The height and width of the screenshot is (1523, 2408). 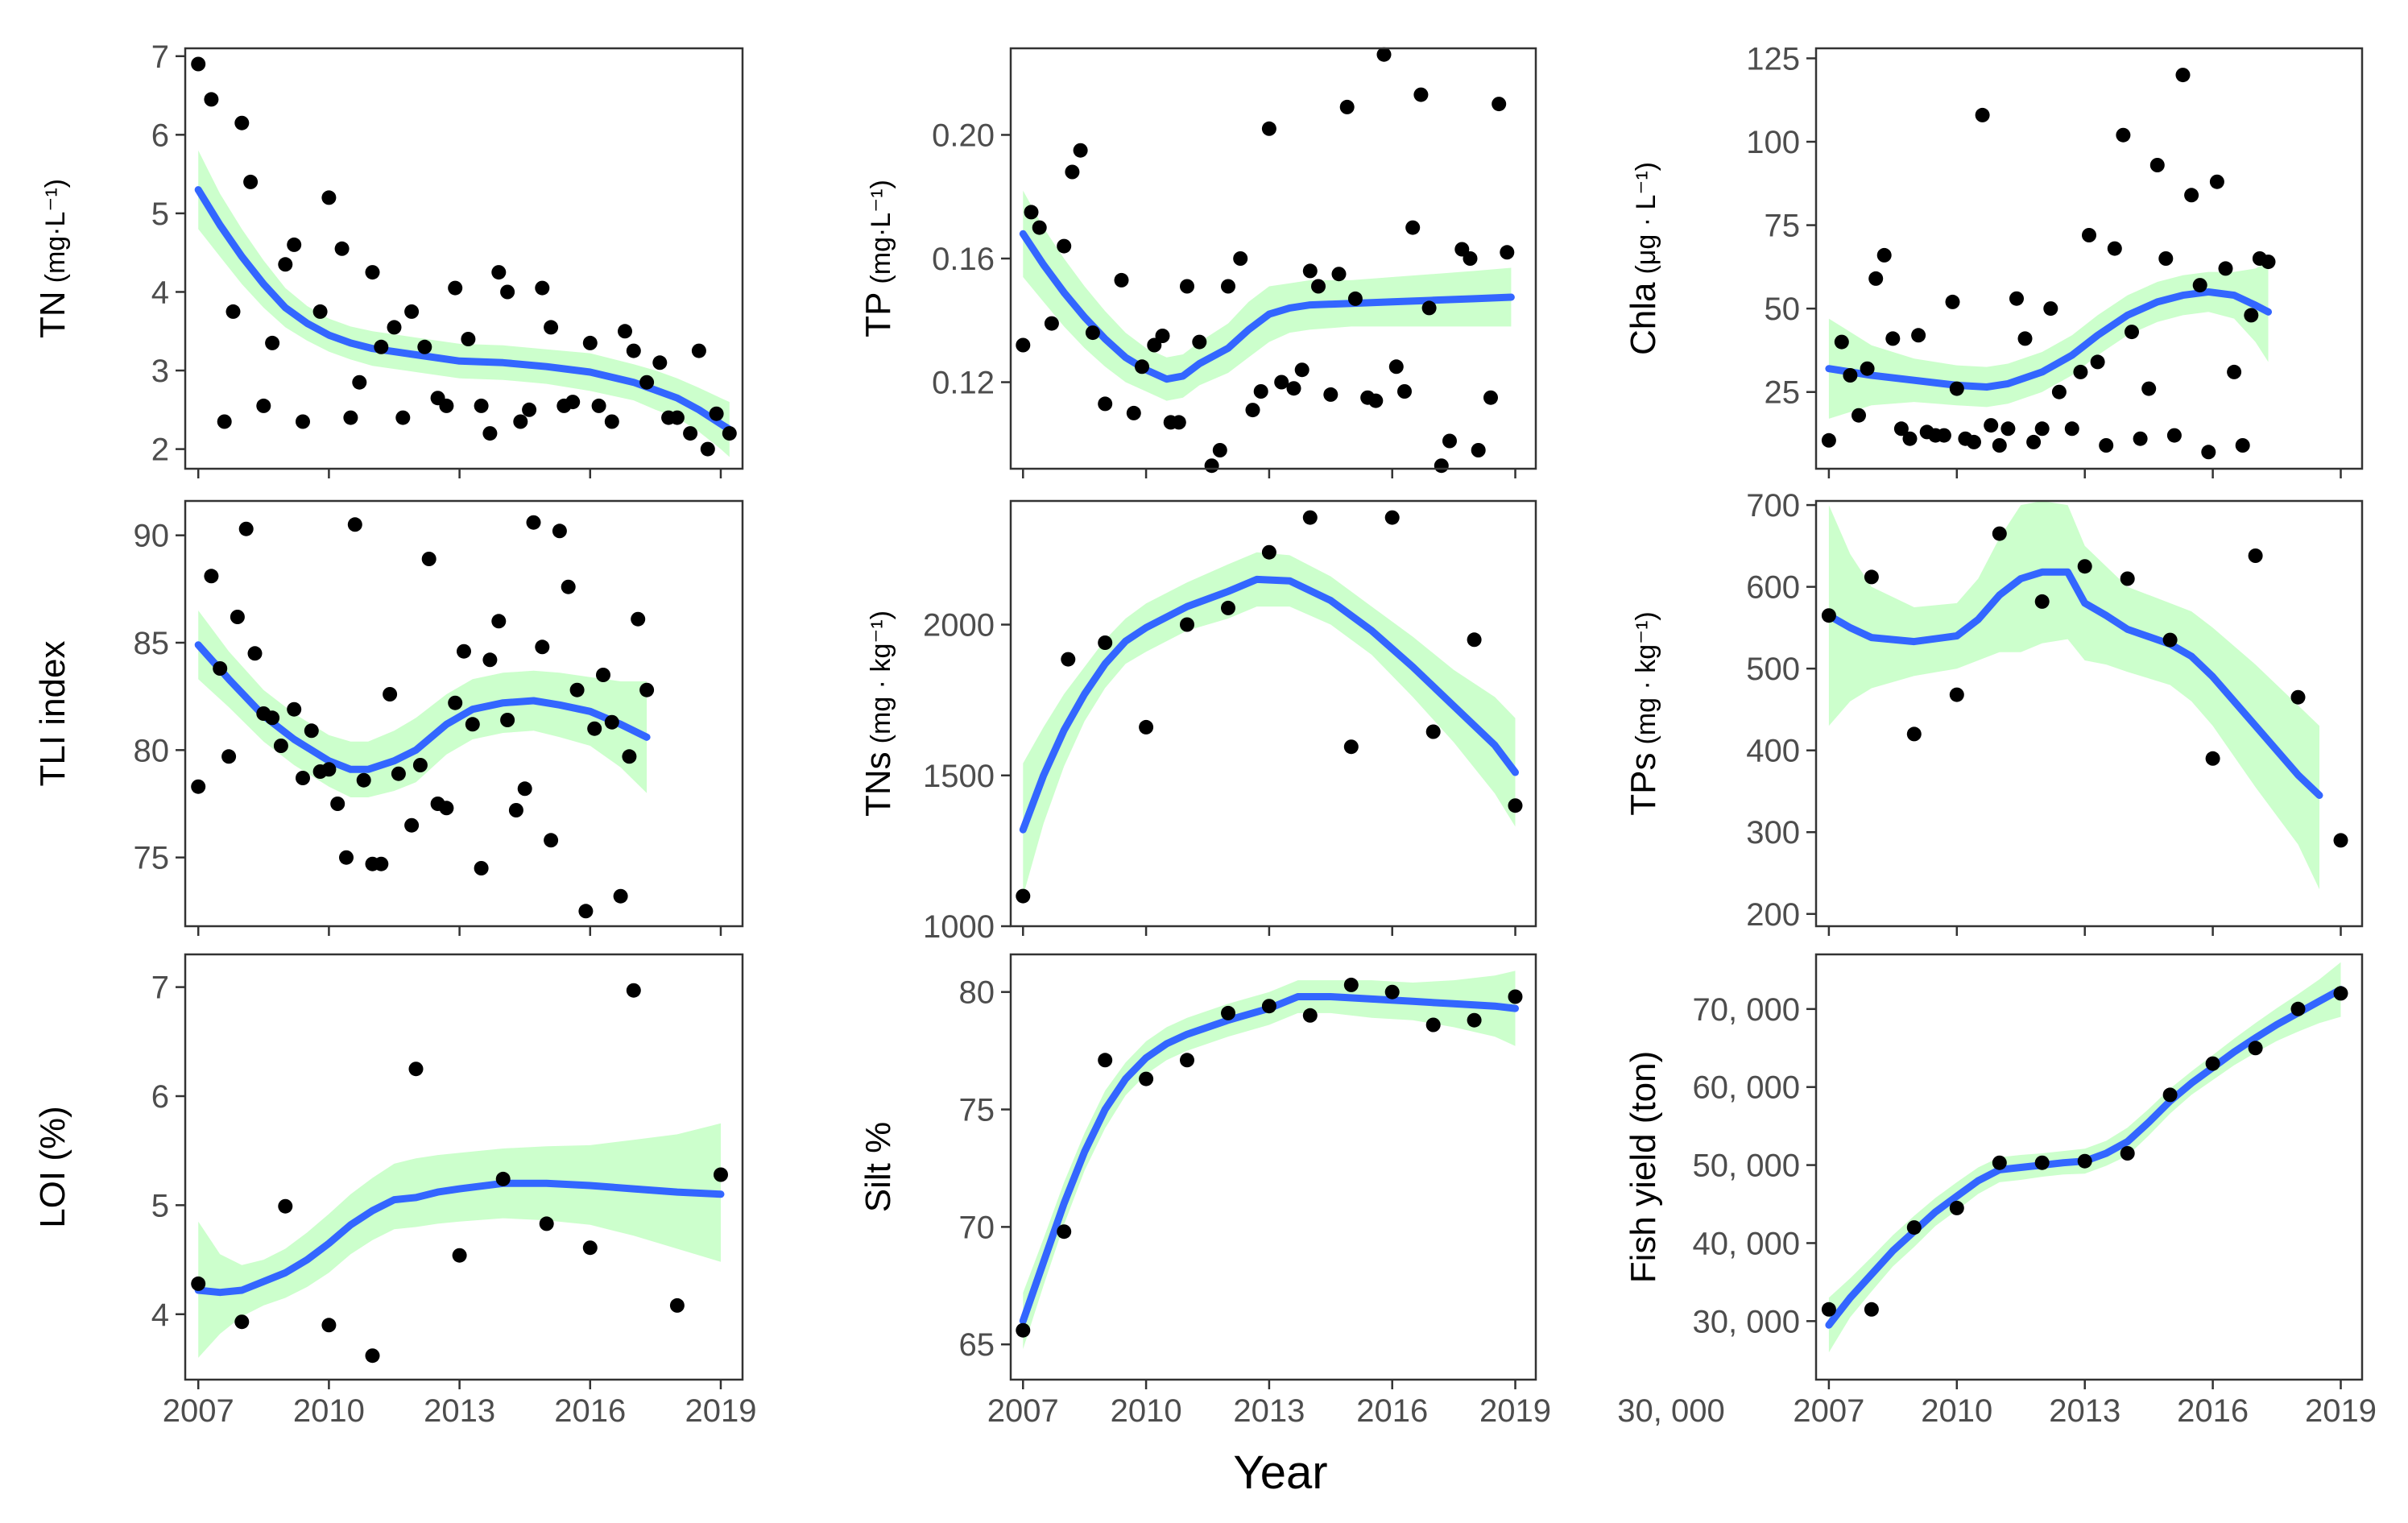 I want to click on y-tick-label-tli-0: 75, so click(x=152, y=858).